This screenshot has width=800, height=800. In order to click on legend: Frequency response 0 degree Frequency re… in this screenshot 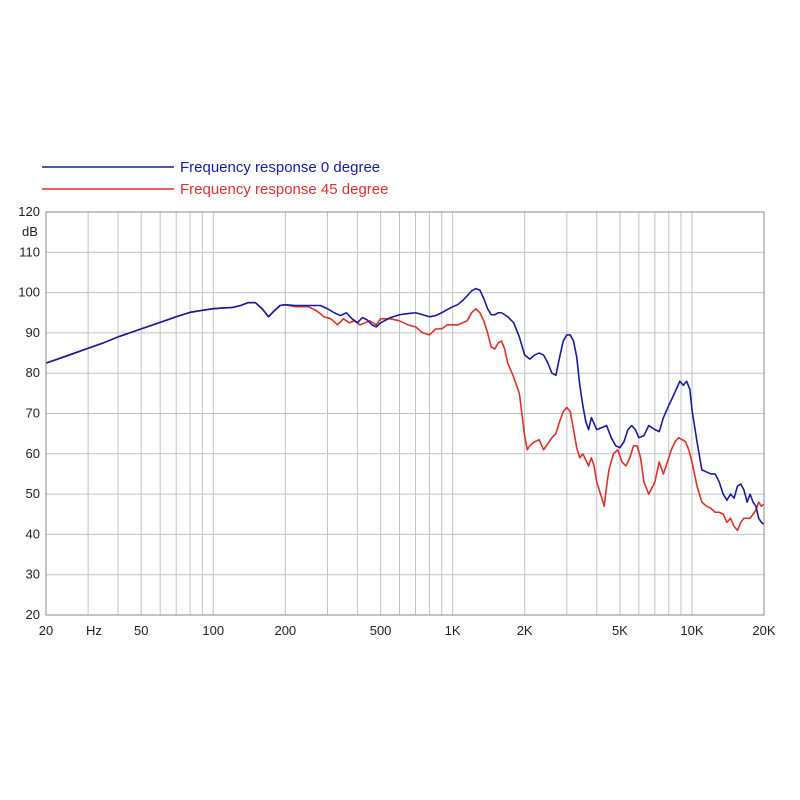, I will do `click(215, 178)`.